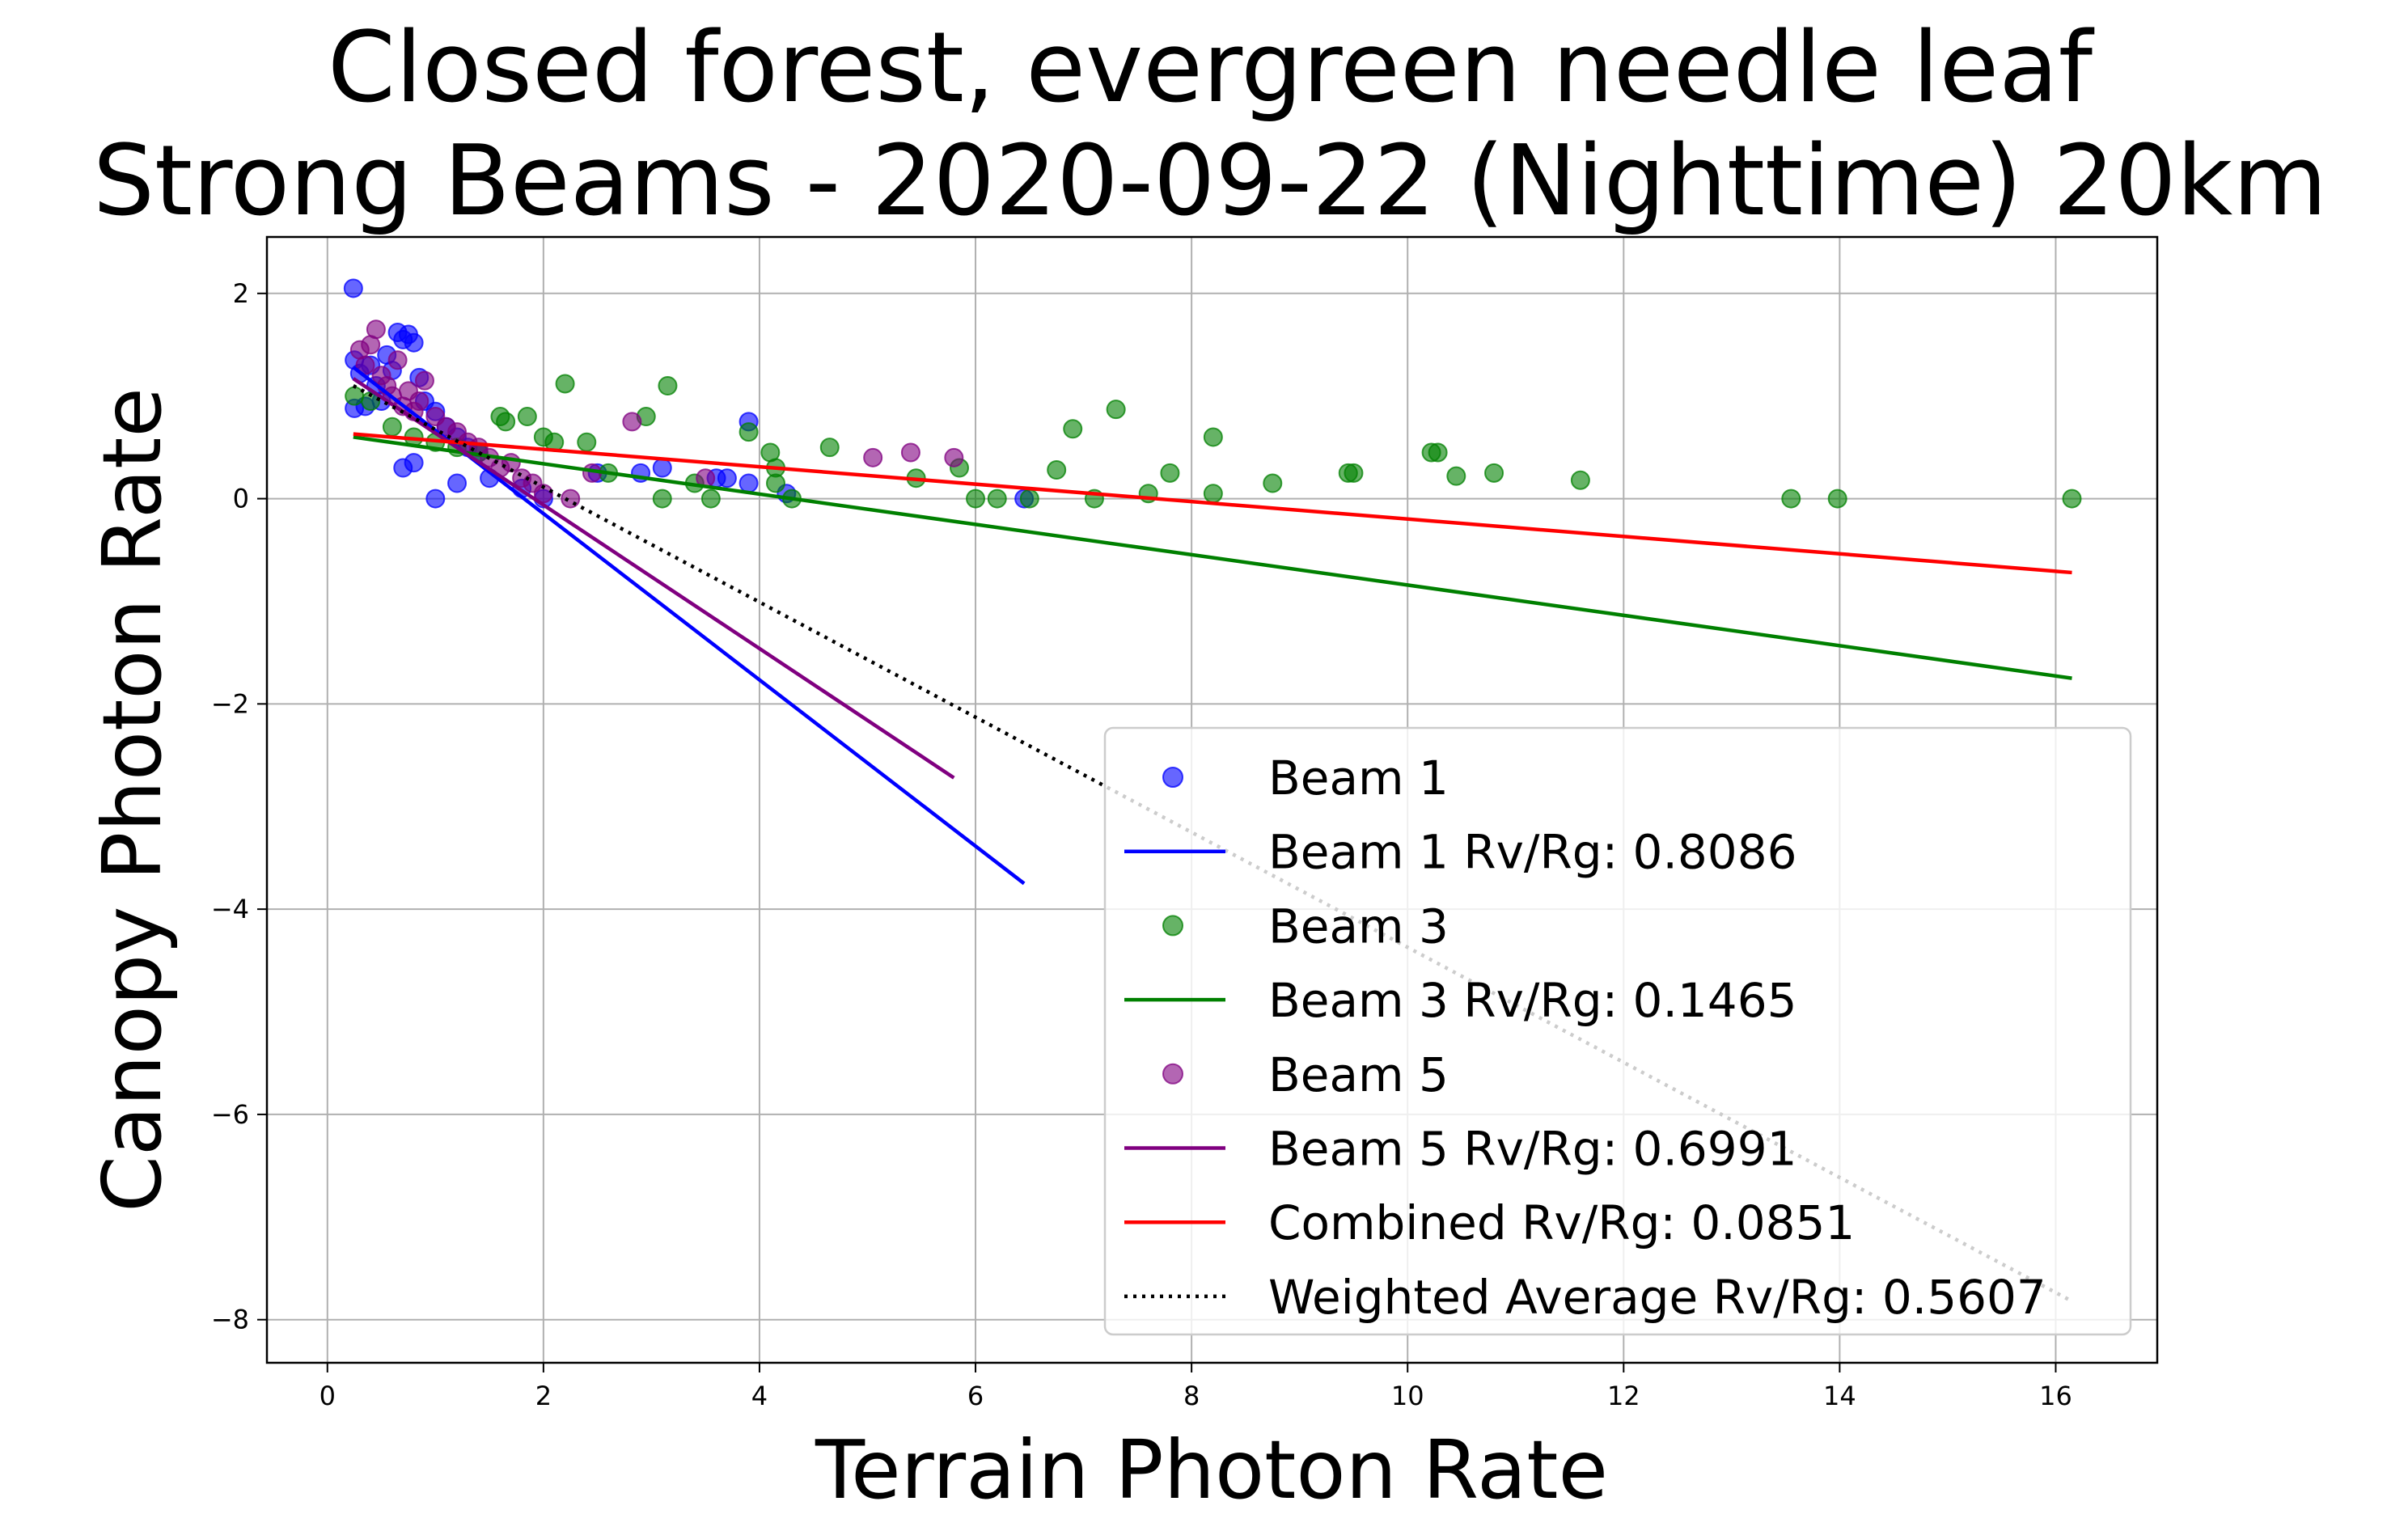 This screenshot has width=2408, height=1531. Describe the element at coordinates (1191, 1396) in the screenshot. I see `x-tick-label: 8` at that location.